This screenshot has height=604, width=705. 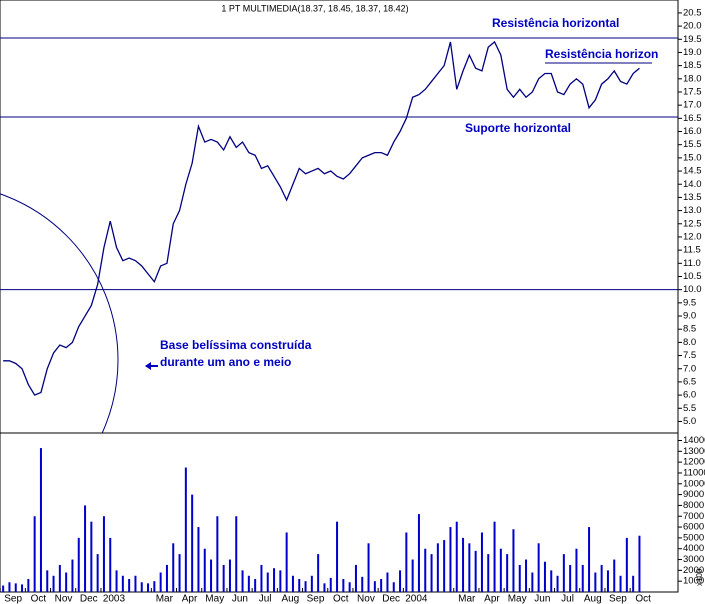 What do you see at coordinates (693, 570) in the screenshot?
I see `y-tick-label: 2000` at bounding box center [693, 570].